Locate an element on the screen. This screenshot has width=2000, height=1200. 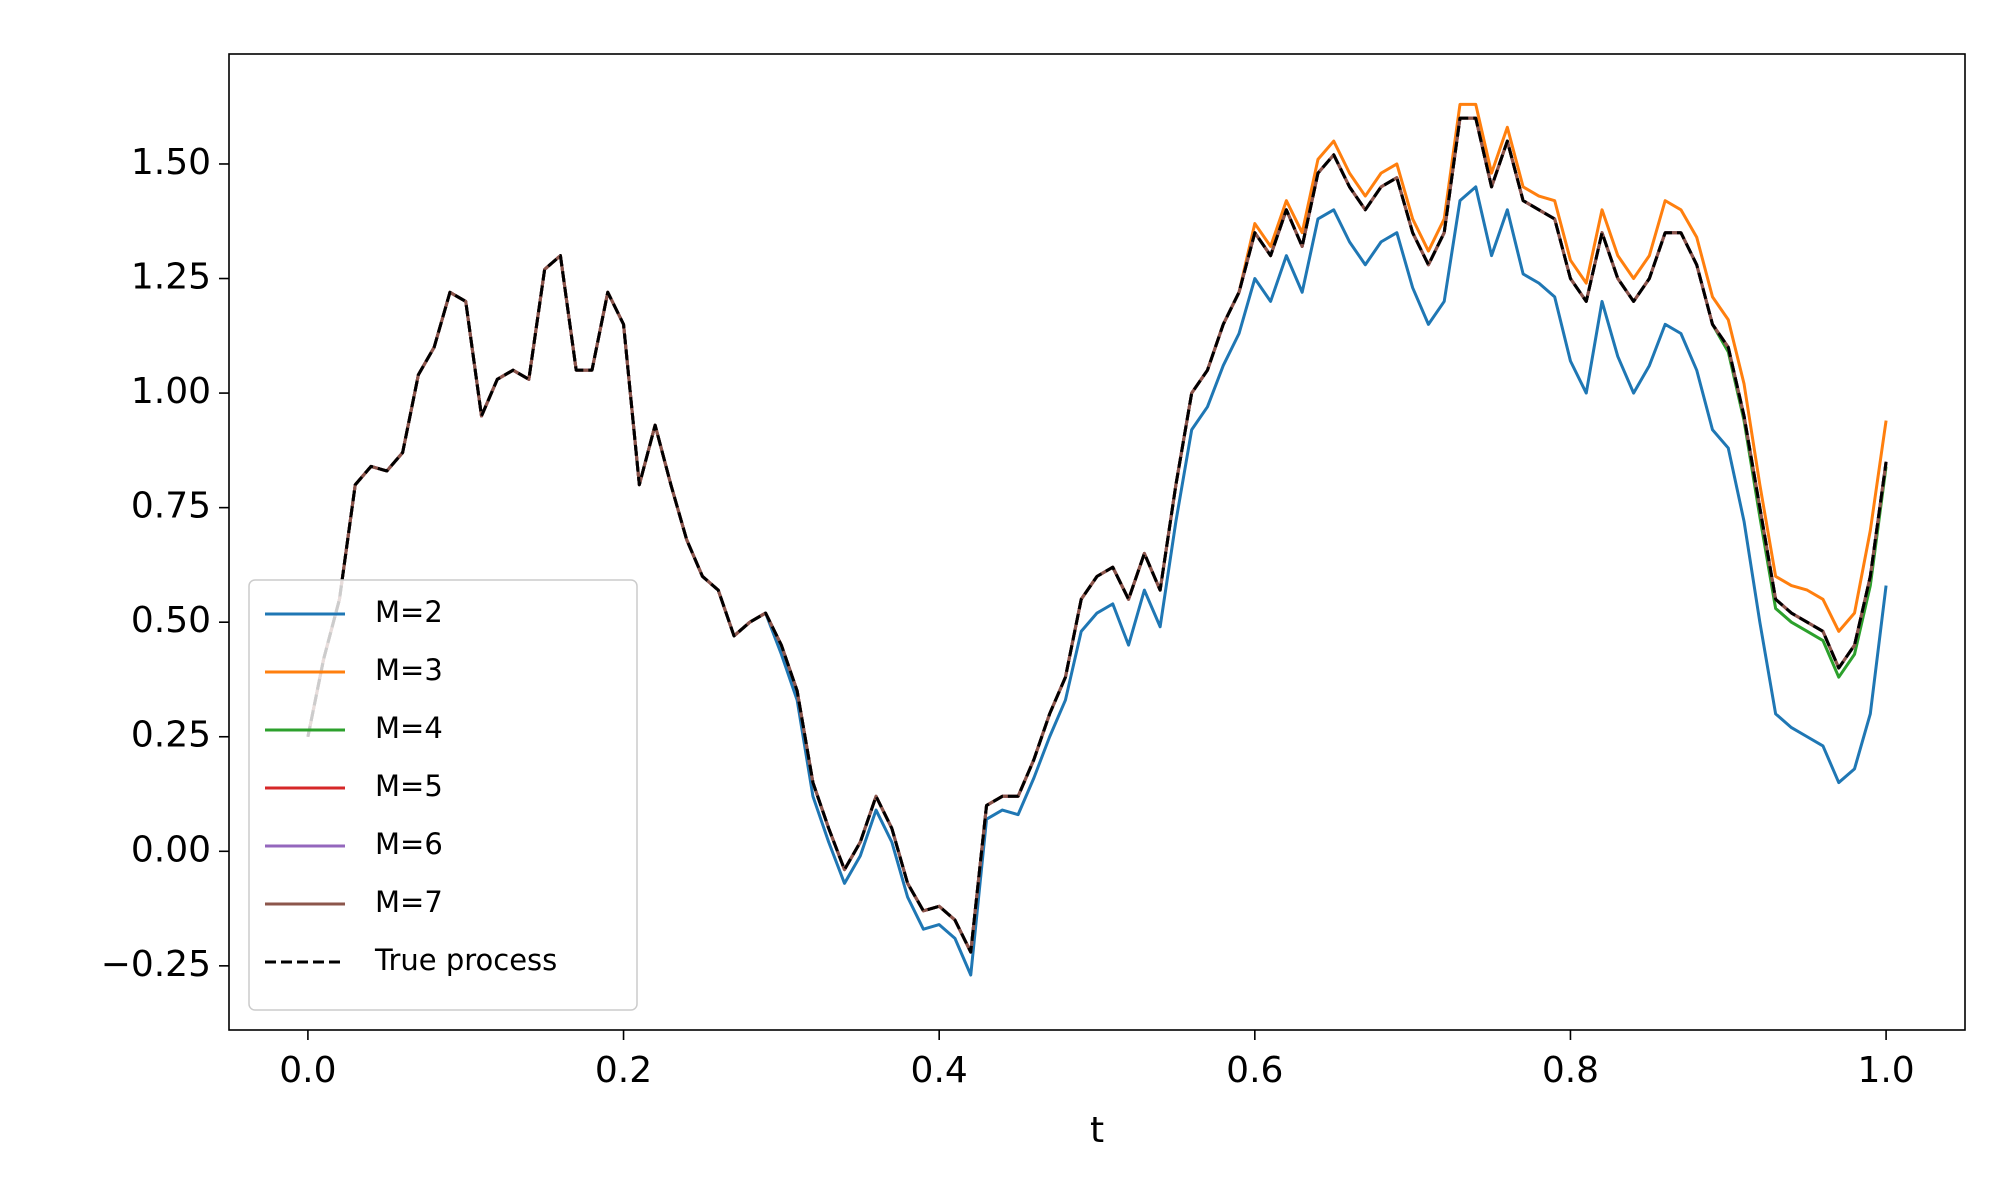
legend-label: M=7 is located at coordinates (409, 902).